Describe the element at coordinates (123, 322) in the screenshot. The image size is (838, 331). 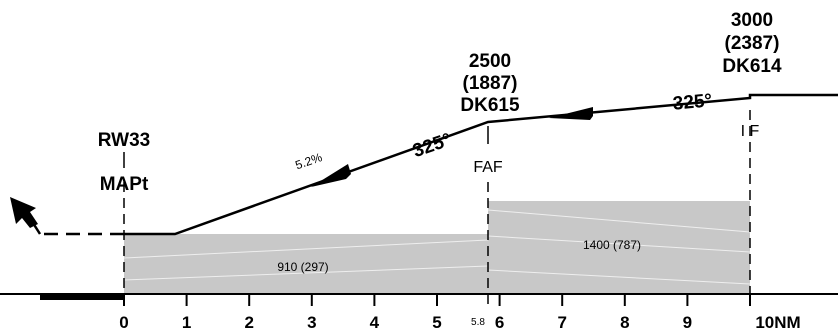
I see `axis-tick-label: 0` at that location.